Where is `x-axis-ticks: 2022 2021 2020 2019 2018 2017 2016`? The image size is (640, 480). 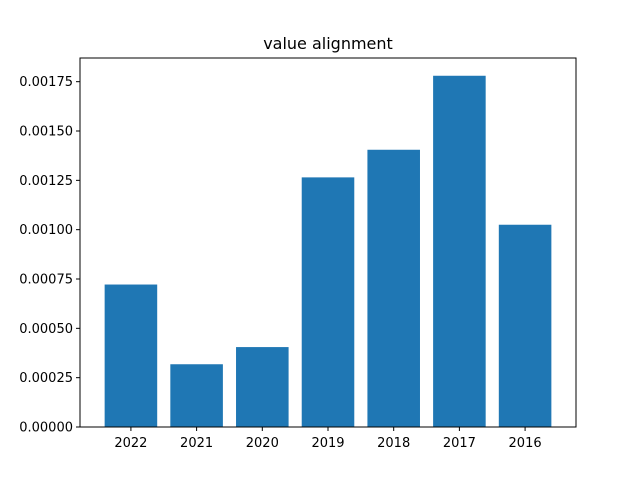 x-axis-ticks: 2022 2021 2020 2019 2018 2017 2016 is located at coordinates (328, 439).